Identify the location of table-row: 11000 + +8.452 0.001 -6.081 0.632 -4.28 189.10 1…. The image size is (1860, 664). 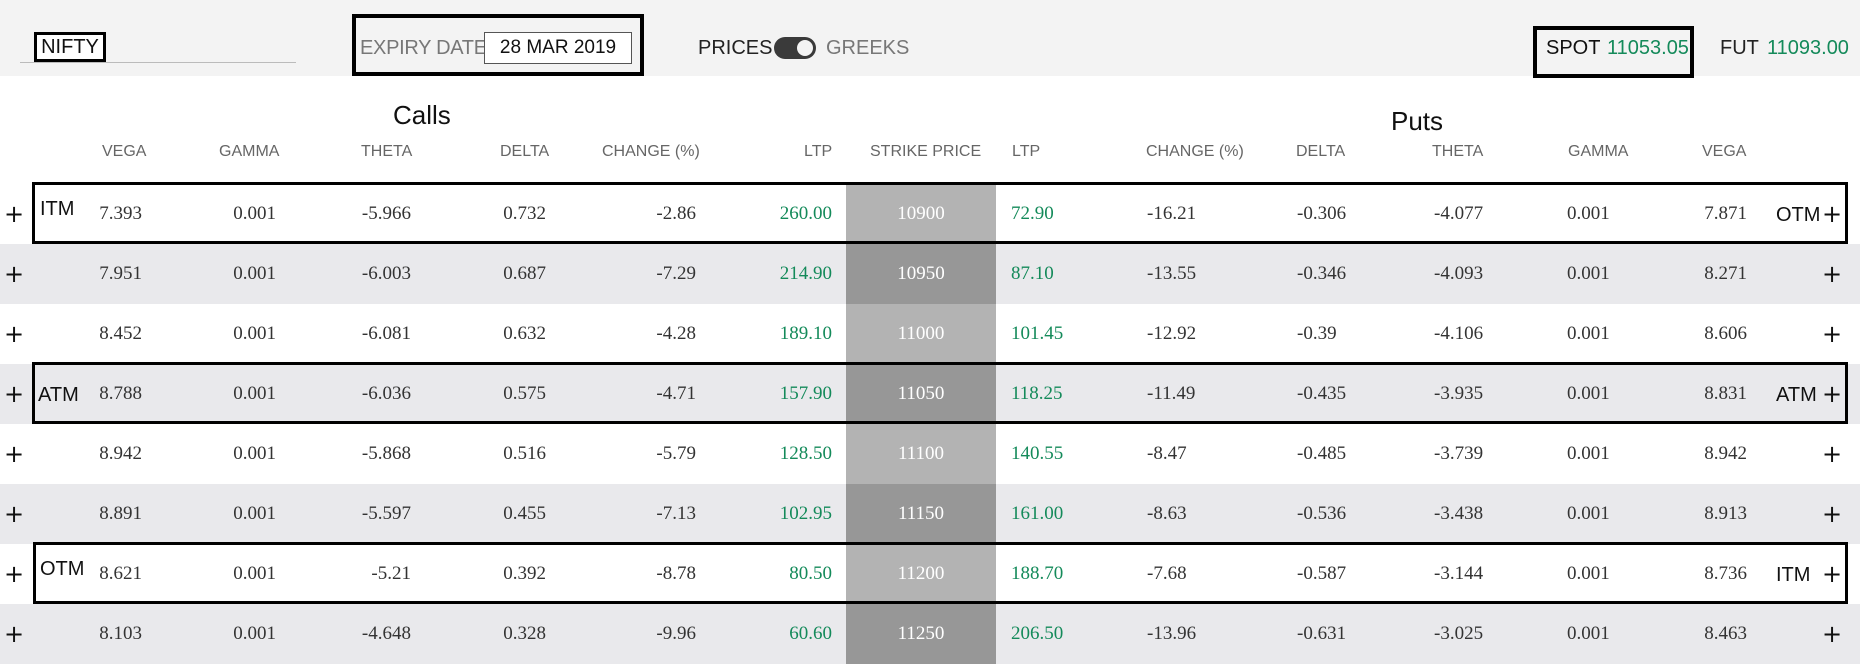
(930, 334).